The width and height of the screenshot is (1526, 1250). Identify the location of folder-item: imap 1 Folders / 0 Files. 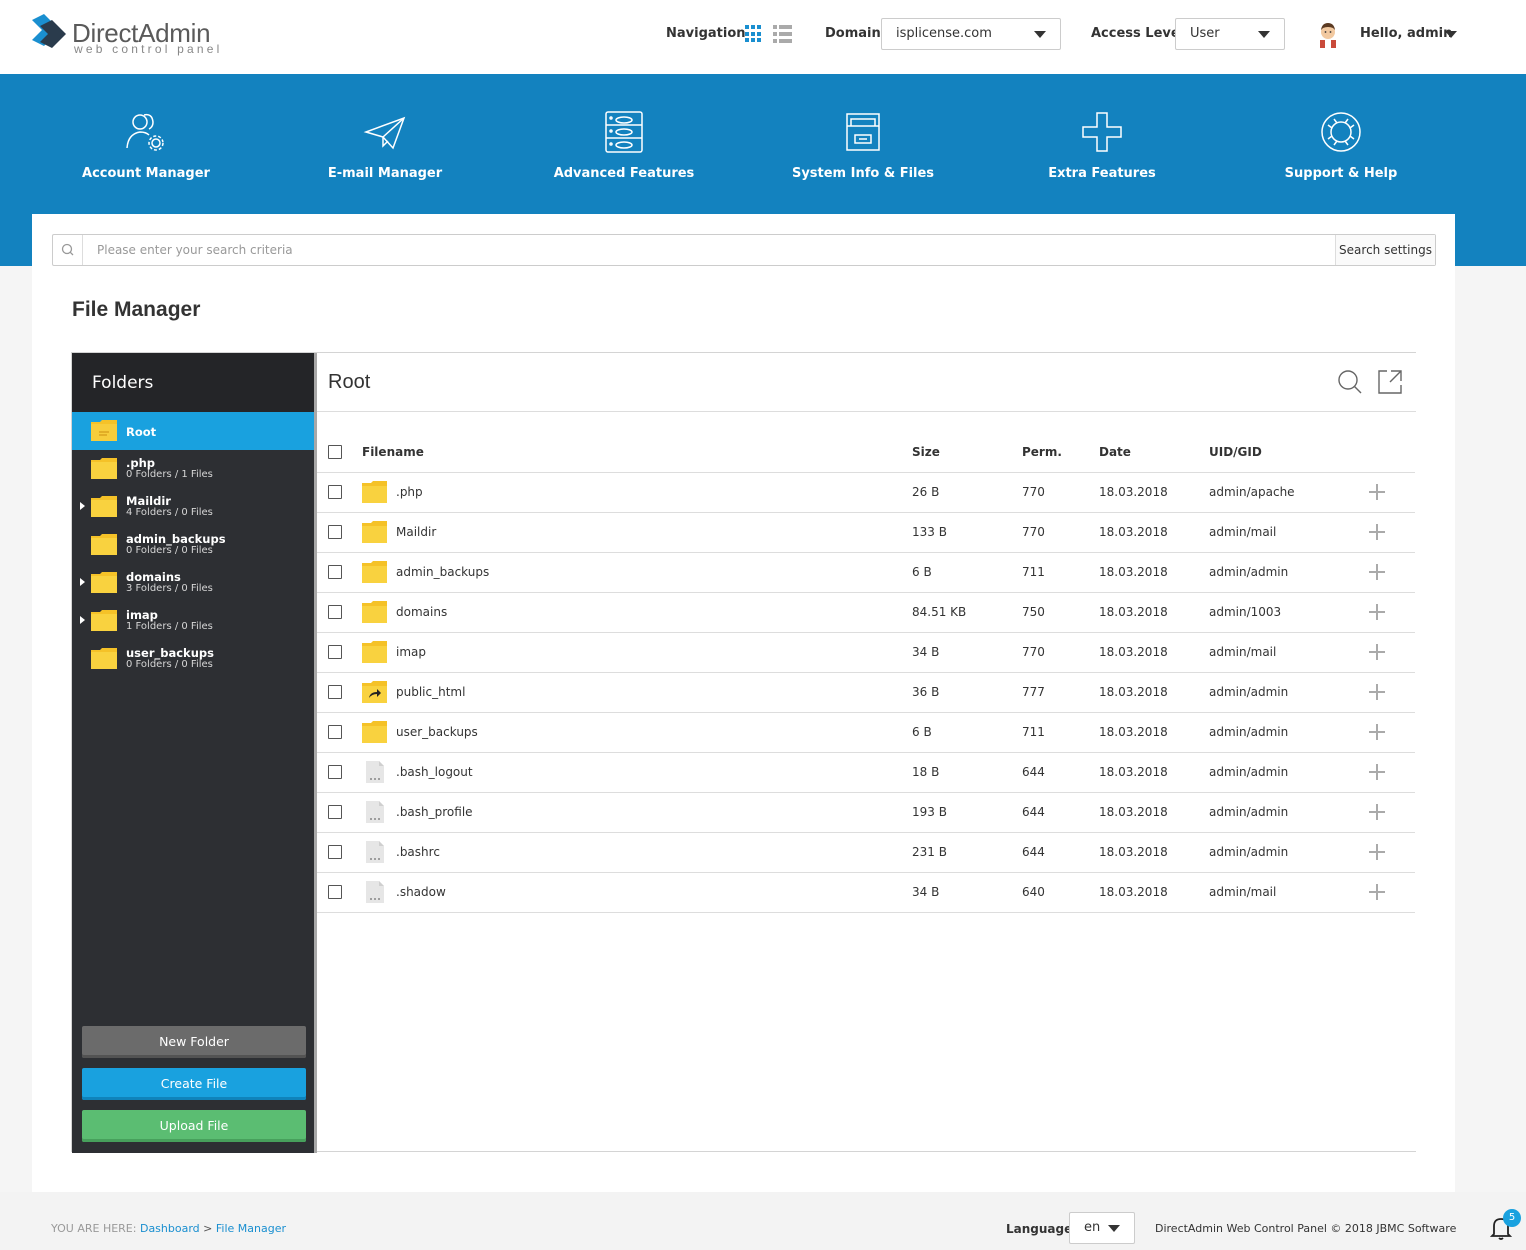
(193, 621).